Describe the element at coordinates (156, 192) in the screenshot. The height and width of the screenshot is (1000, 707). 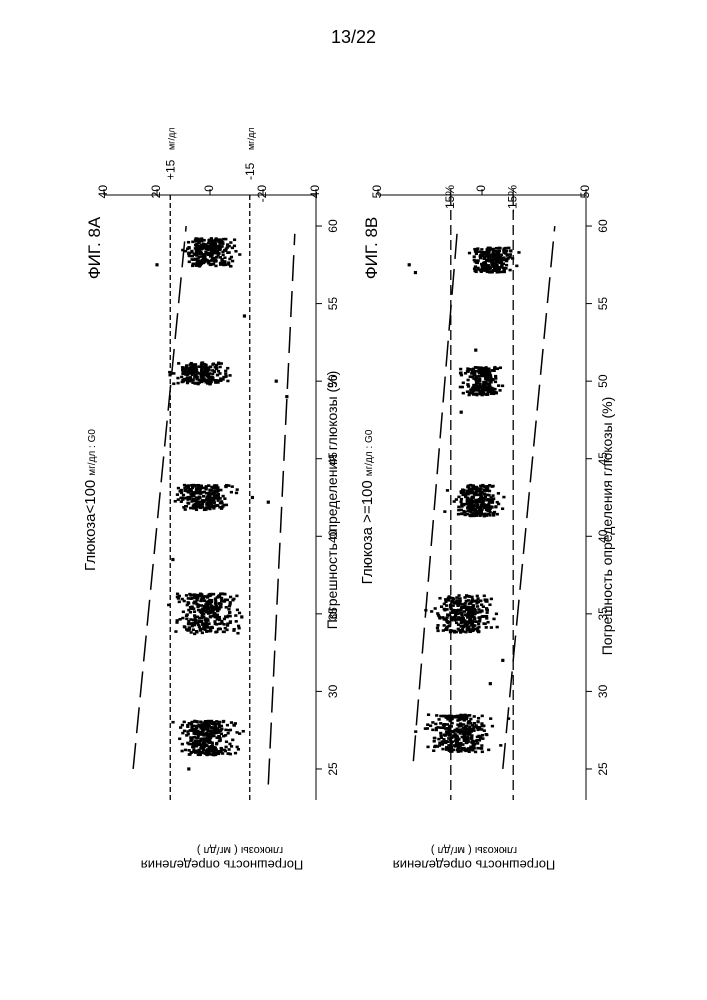
I see `y-tick-label: 20` at that location.